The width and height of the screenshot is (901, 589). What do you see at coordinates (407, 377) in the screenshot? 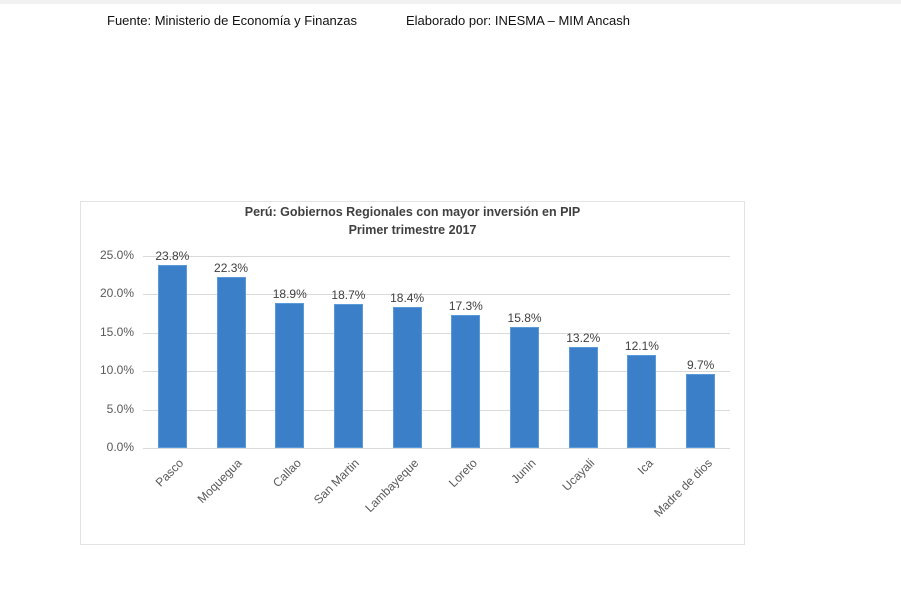
I see `bar-lambayeque` at bounding box center [407, 377].